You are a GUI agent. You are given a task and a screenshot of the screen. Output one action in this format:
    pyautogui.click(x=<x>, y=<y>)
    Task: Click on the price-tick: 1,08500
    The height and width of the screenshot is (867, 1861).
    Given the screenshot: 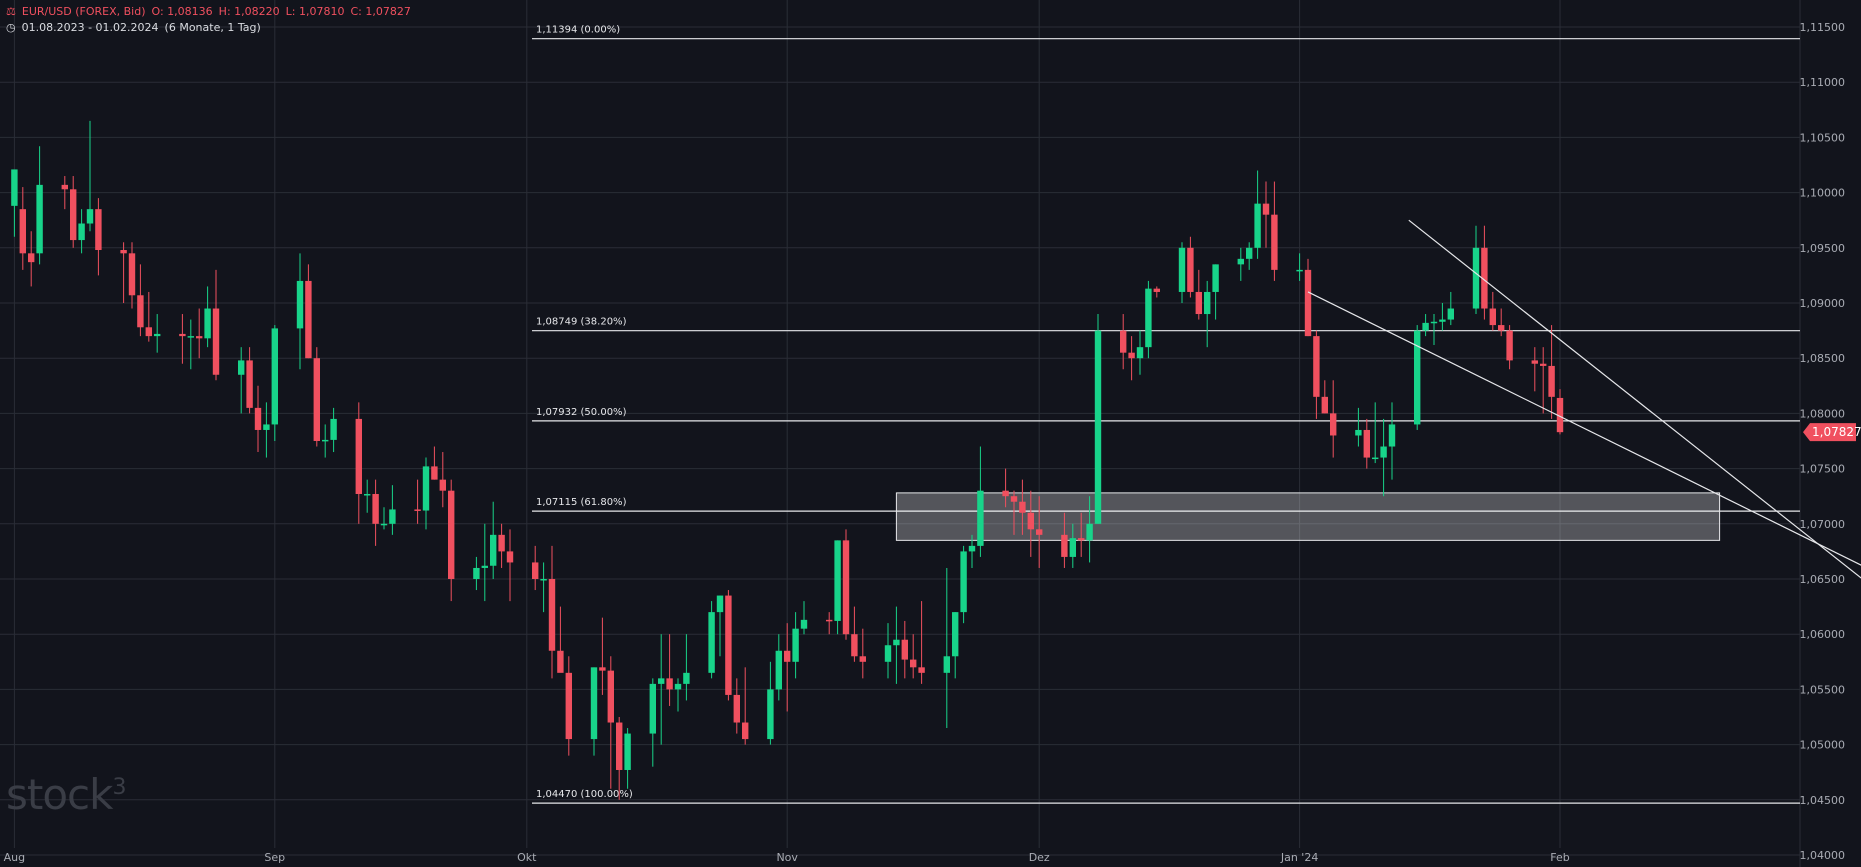 What is the action you would take?
    pyautogui.click(x=1823, y=358)
    